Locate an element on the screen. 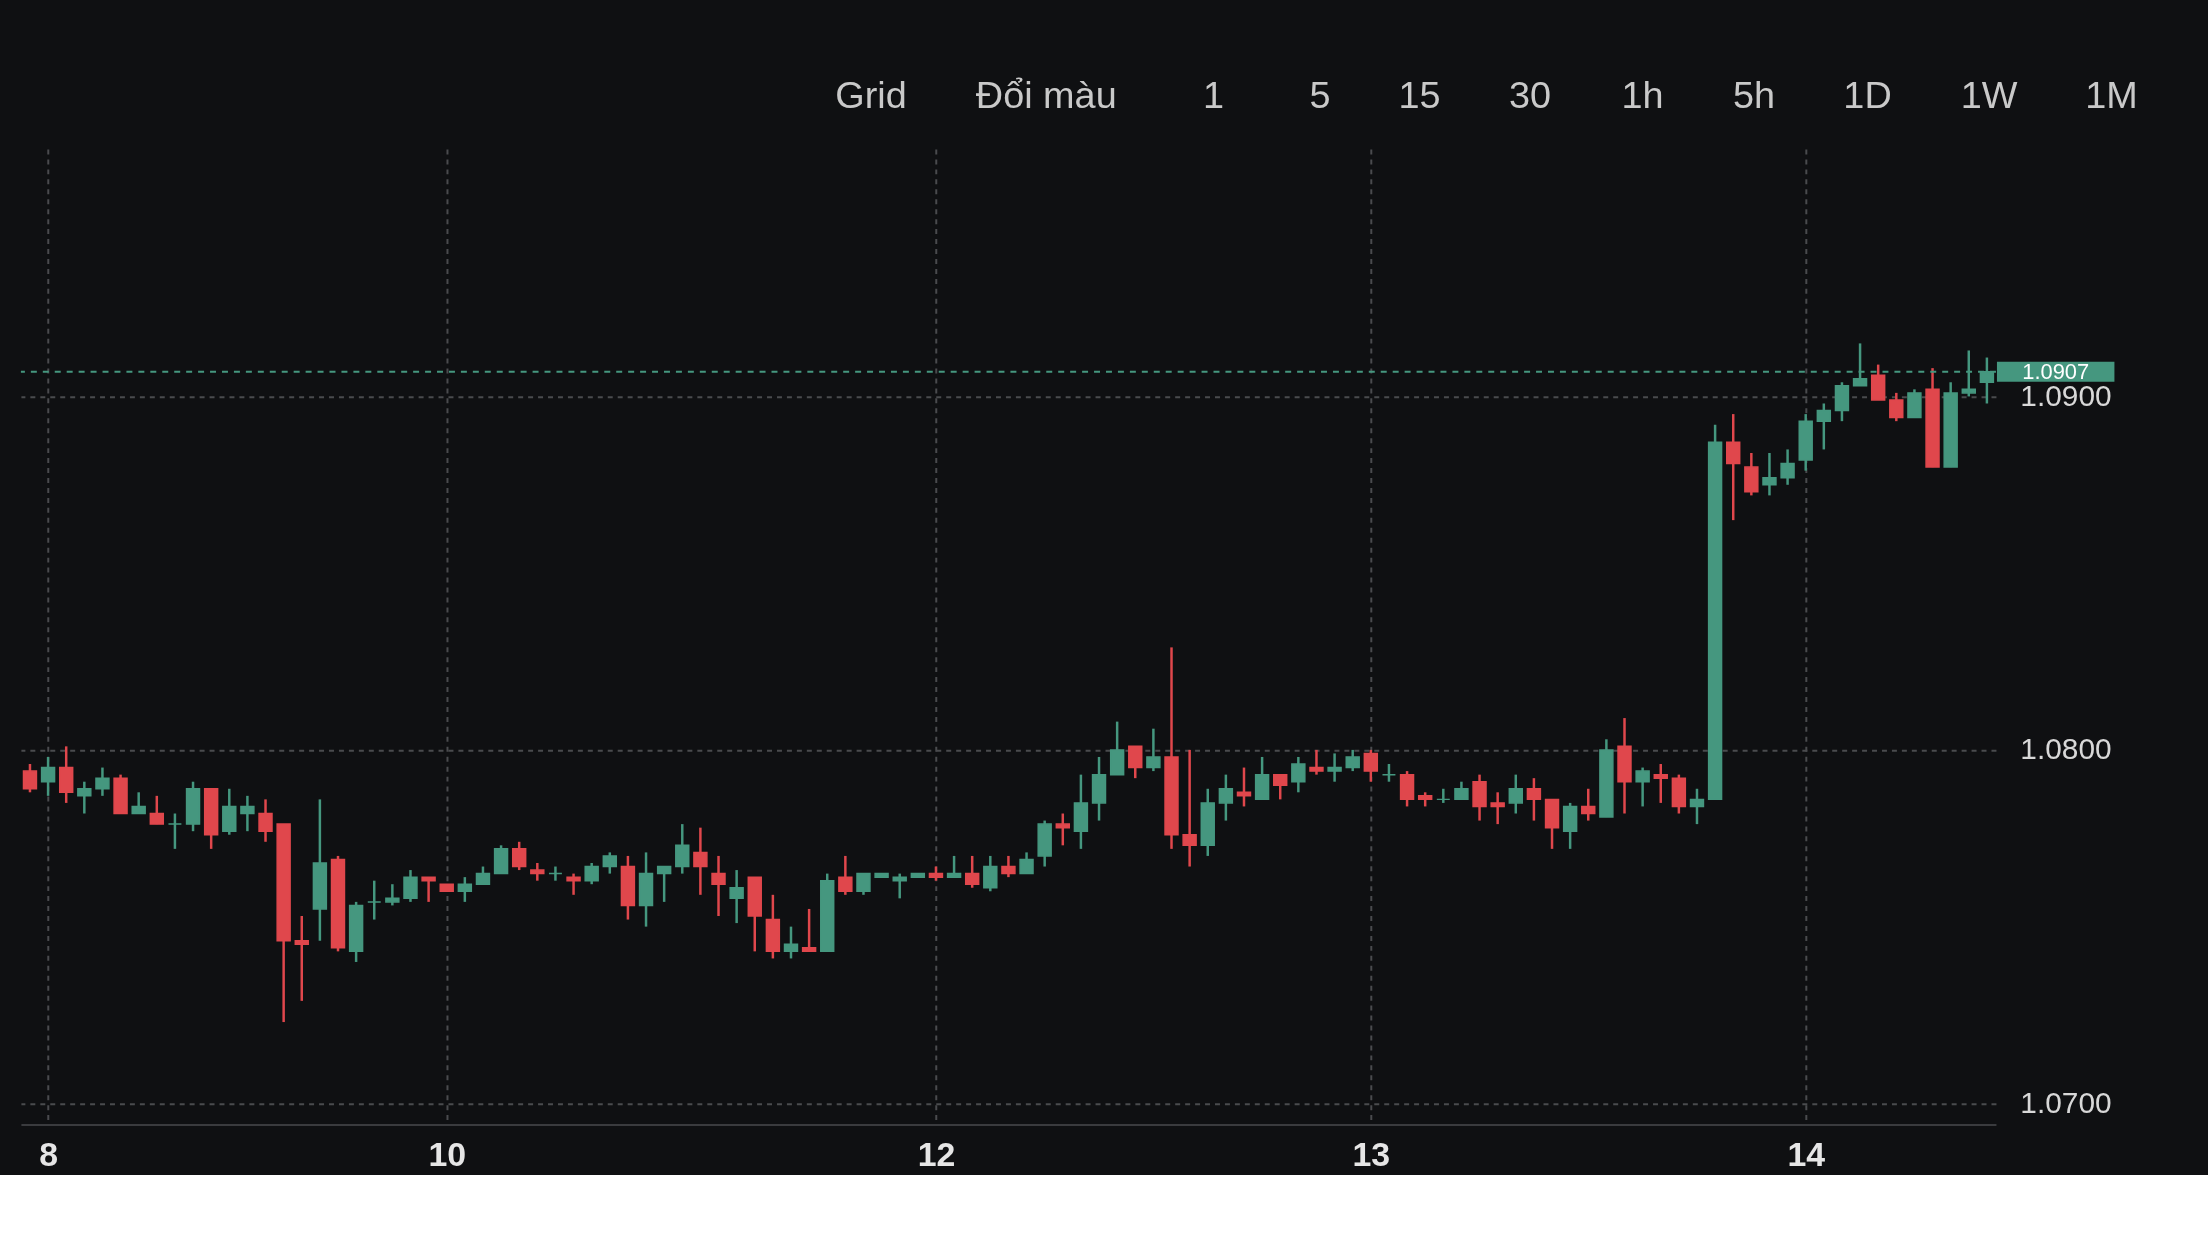  text: Grid is located at coordinates (871, 95).